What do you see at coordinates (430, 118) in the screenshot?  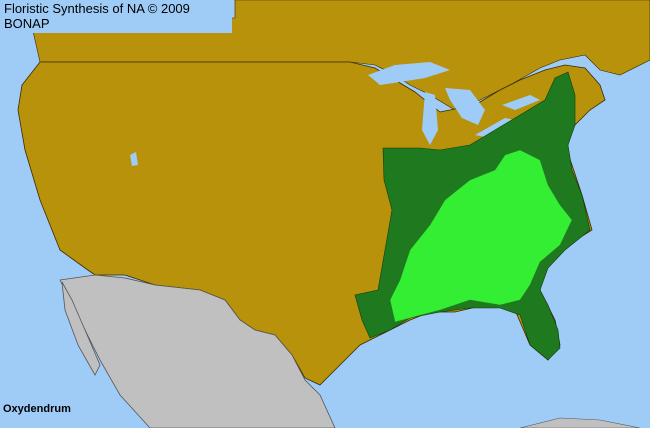 I see `lake-michigan` at bounding box center [430, 118].